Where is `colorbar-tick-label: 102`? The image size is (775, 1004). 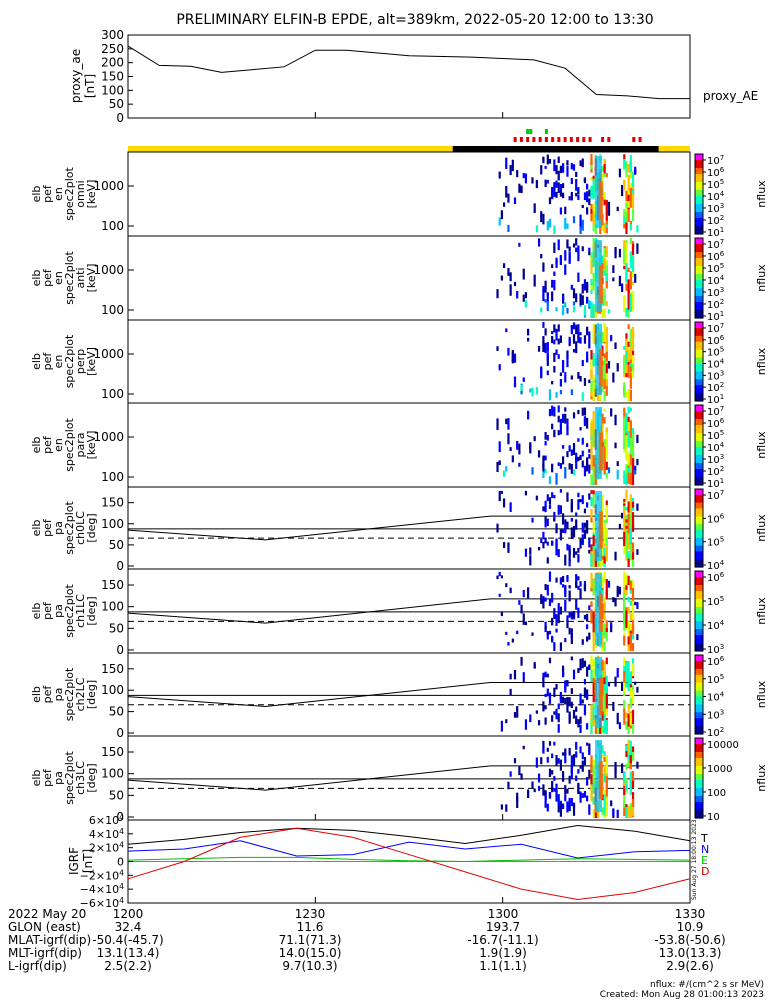
colorbar-tick-label: 102 is located at coordinates (715, 304).